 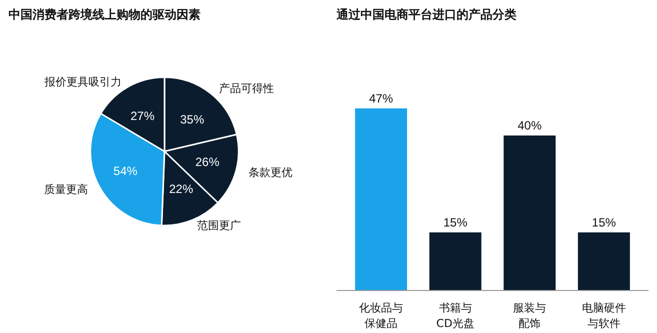 I want to click on x-tick-label: 电脑硬件与软件, so click(x=604, y=316).